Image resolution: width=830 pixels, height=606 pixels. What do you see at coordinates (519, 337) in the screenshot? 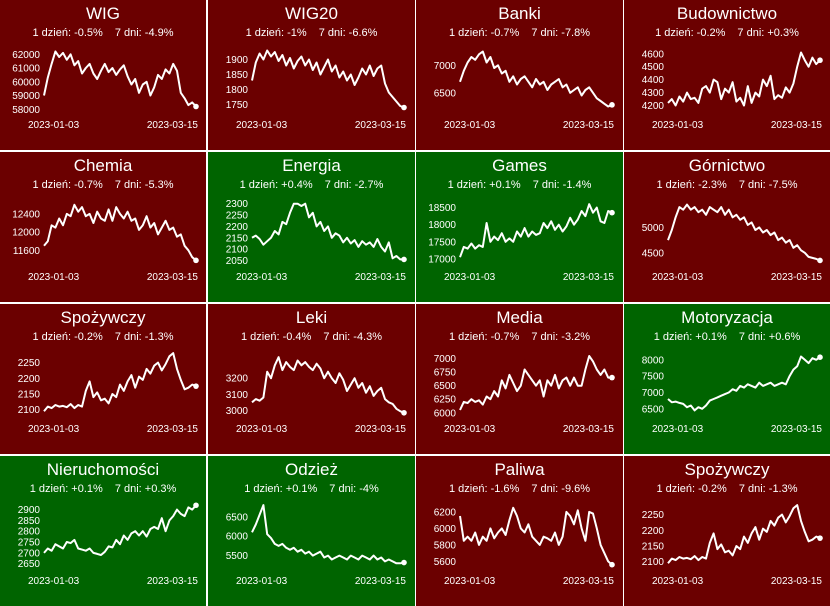
I see `chart-stats: 1 dzień: -0.7% 7 dni: -3.2%` at bounding box center [519, 337].